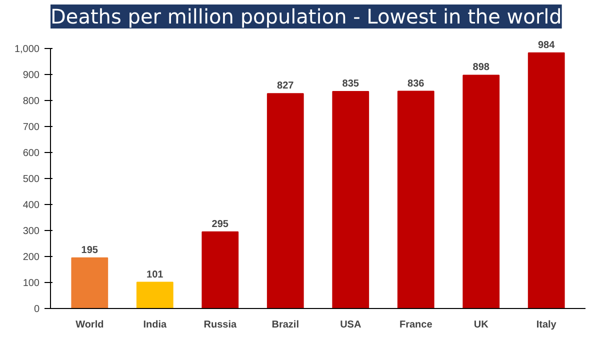 The height and width of the screenshot is (338, 600). I want to click on data-label: 101, so click(155, 274).